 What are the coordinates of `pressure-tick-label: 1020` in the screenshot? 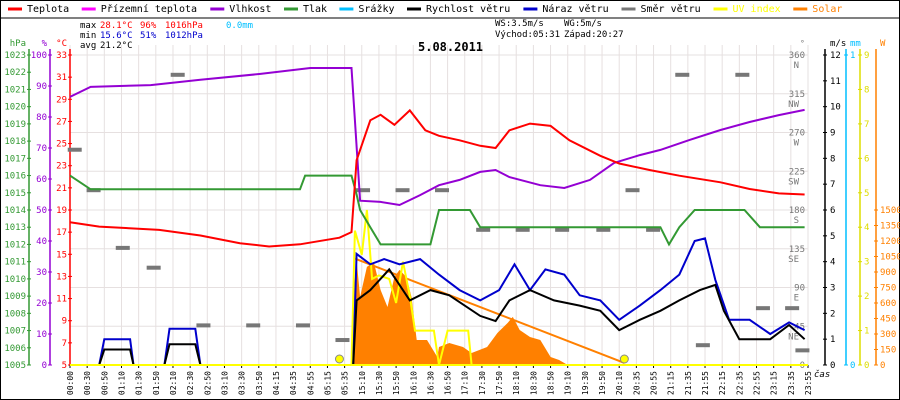 It's located at (15, 108).